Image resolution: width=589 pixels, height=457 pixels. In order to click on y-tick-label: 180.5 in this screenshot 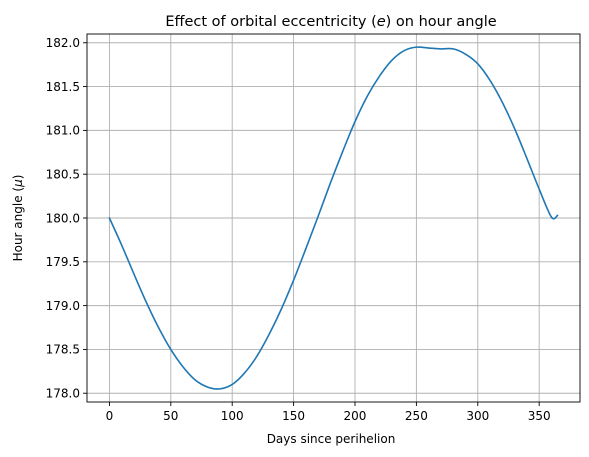, I will do `click(63, 174)`.